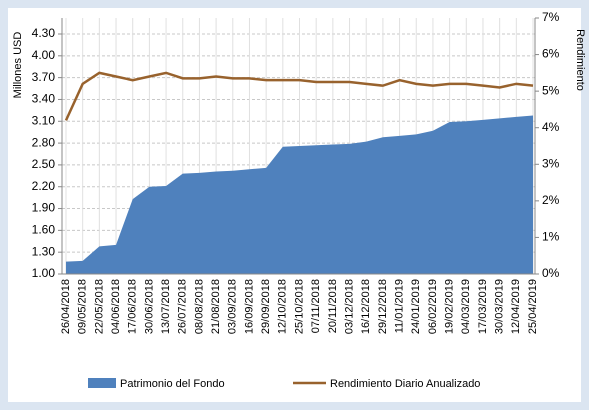  Describe the element at coordinates (551, 54) in the screenshot. I see `y2-tick-label: 6%` at that location.